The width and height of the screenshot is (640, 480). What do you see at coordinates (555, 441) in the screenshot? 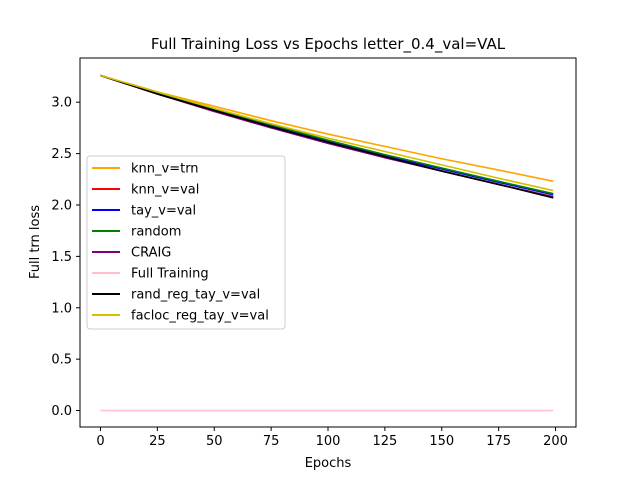
I see `x-tick-label: 200` at bounding box center [555, 441].